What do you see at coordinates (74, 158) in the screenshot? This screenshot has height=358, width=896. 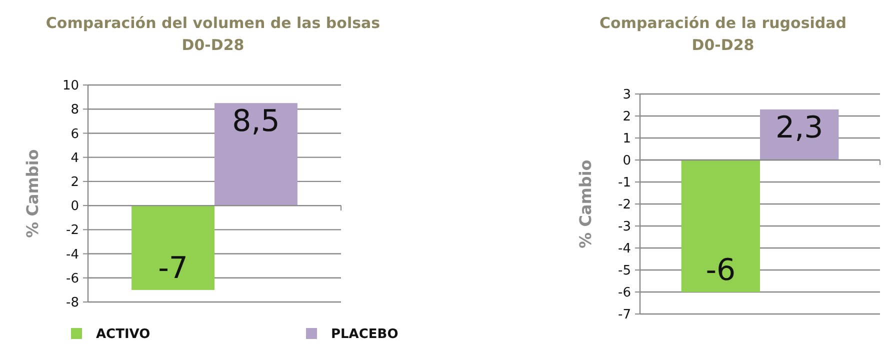 I see `y-tick-label: 4` at bounding box center [74, 158].